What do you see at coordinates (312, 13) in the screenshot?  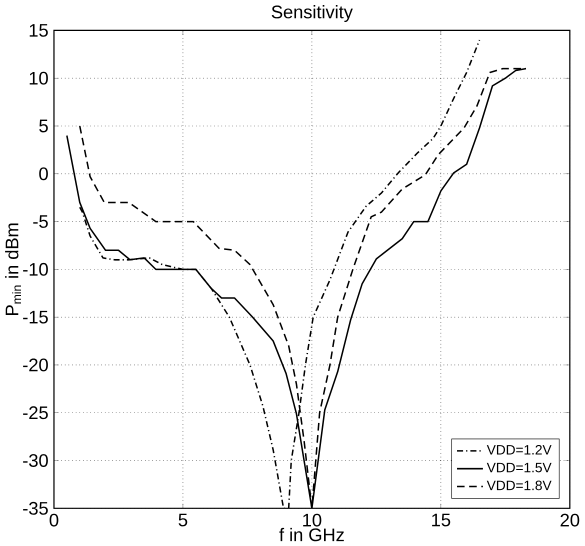 I see `chart-title: Sensitivity` at bounding box center [312, 13].